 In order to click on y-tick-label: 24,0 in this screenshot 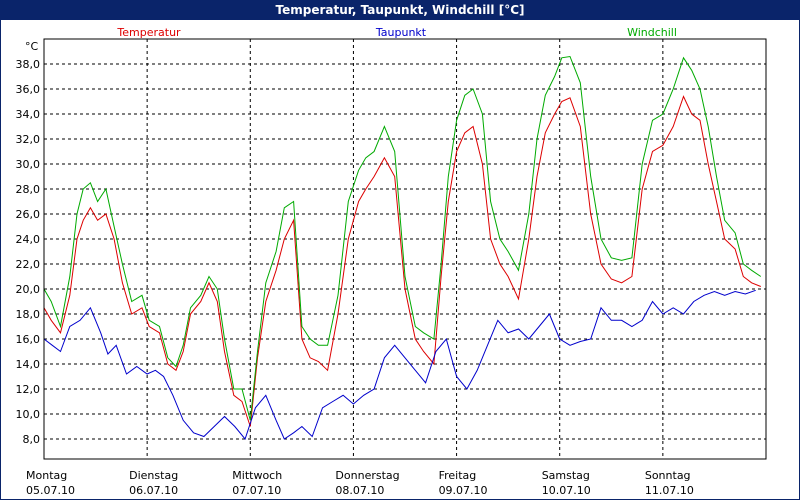, I will do `click(28, 239)`.